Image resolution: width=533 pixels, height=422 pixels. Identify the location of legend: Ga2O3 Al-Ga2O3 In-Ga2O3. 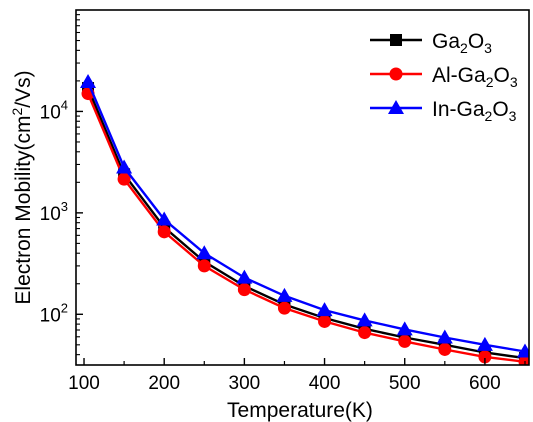
(444, 77).